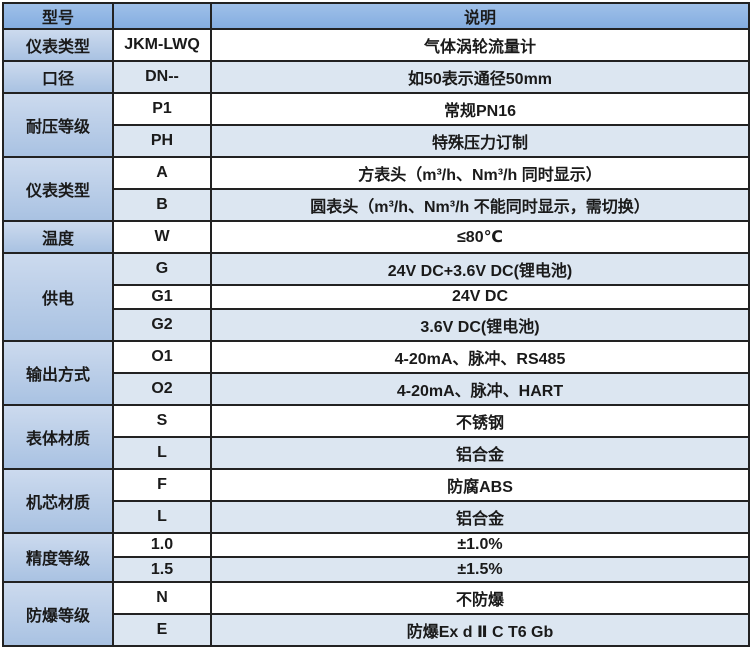 This screenshot has height=649, width=750. I want to click on code-cell: W, so click(162, 236).